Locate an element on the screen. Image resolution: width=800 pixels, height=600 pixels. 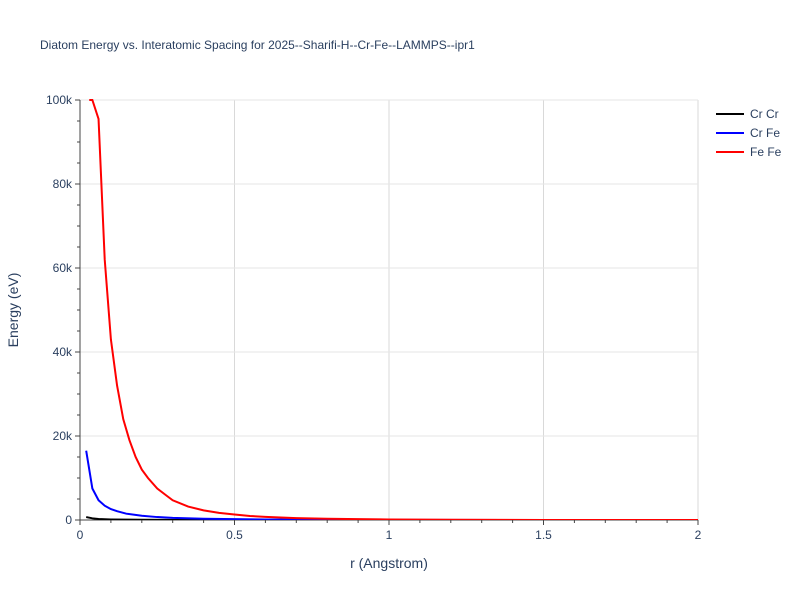
y-tick-label: 40k is located at coordinates (63, 352).